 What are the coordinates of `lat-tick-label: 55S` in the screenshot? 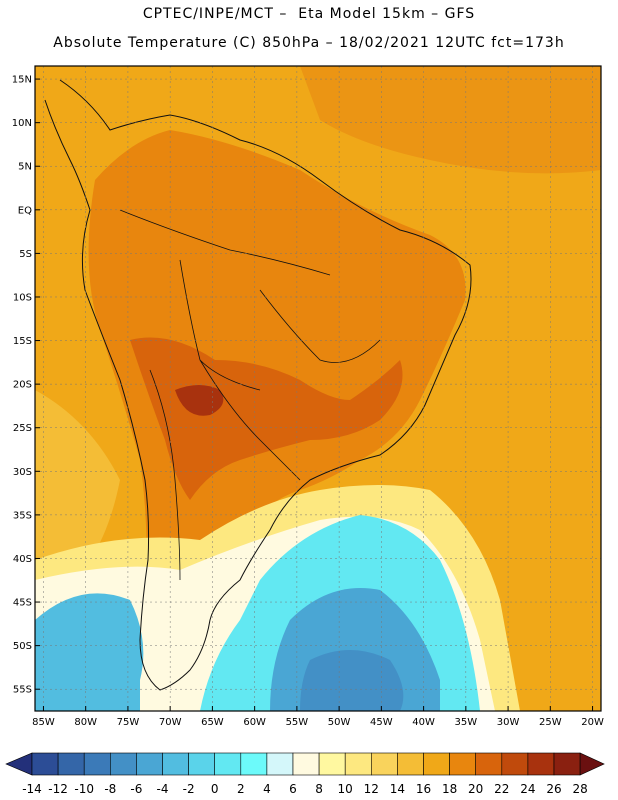 It's located at (22, 690).